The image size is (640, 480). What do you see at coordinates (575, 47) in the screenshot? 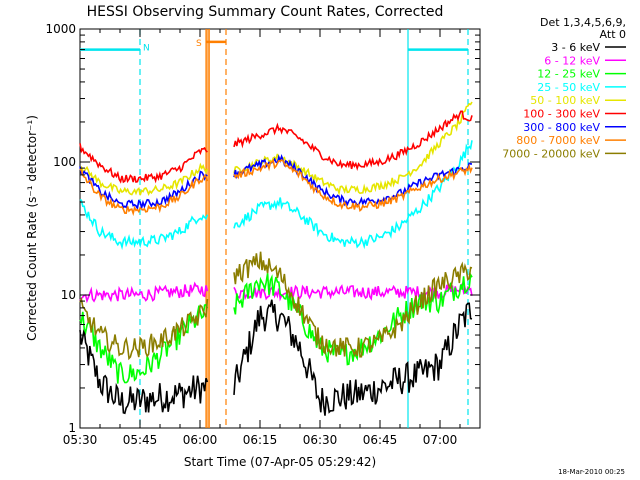
I see `legend-entry-label: 3 - 6 keV` at bounding box center [575, 47].